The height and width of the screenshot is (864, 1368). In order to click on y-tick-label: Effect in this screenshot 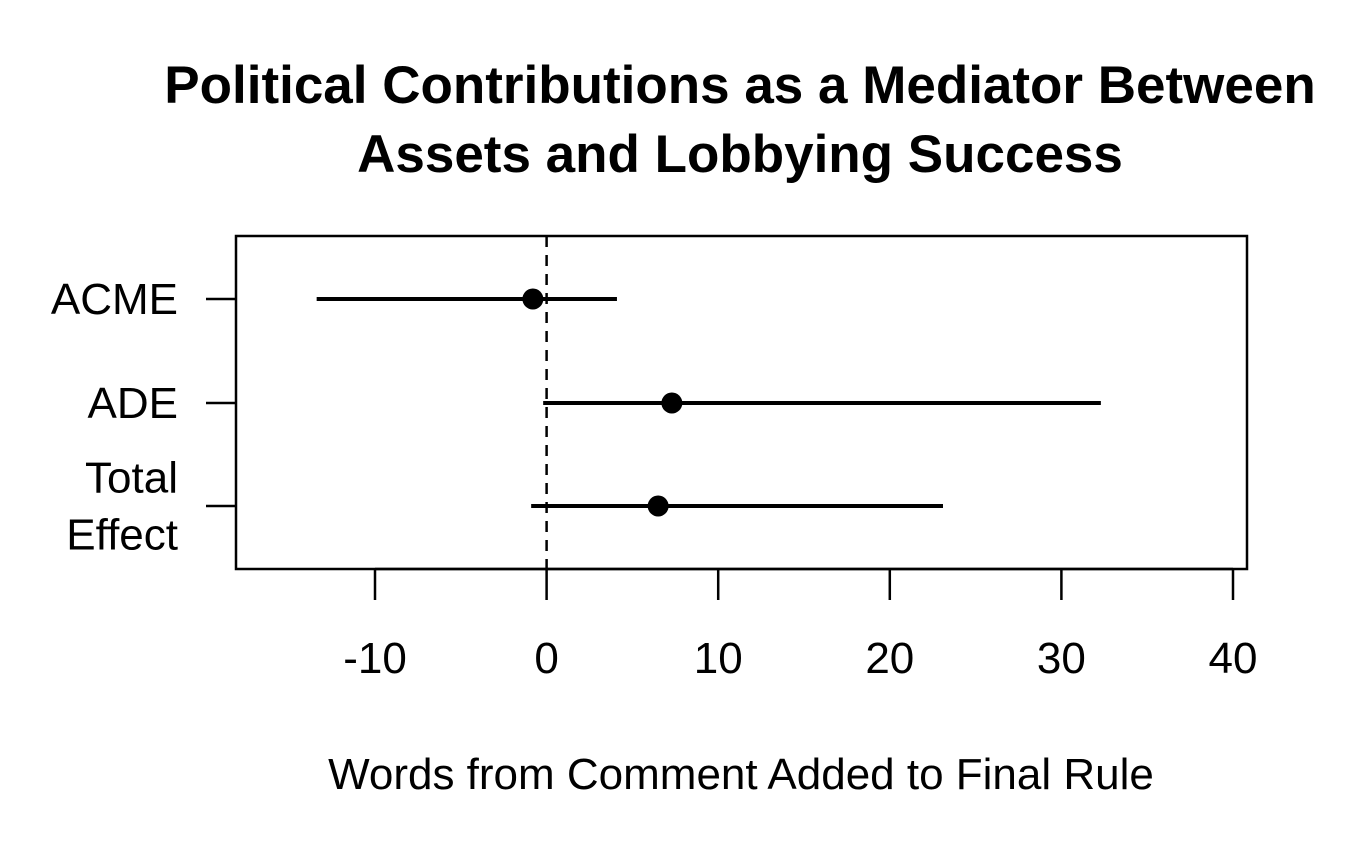, I will do `click(122, 535)`.